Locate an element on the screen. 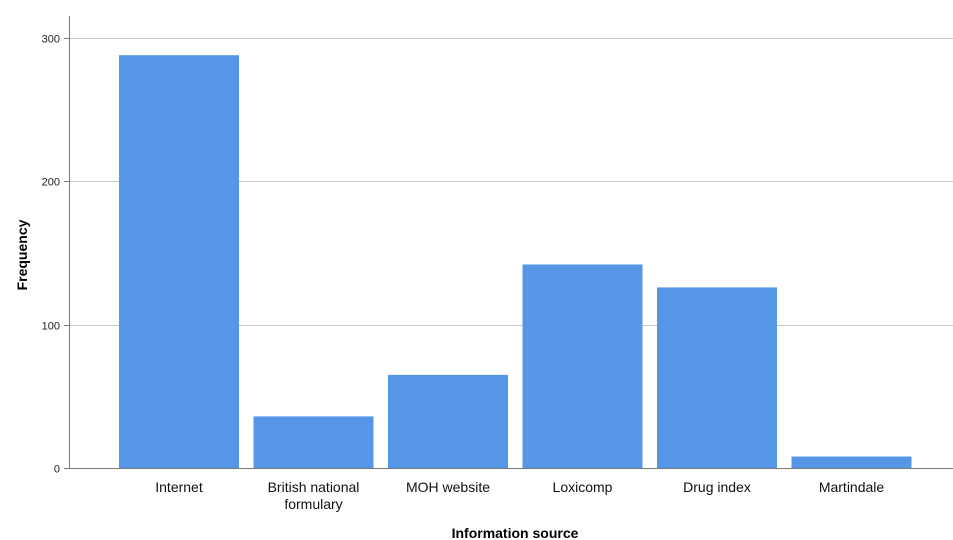  x-tick-label: Internet is located at coordinates (179, 487).